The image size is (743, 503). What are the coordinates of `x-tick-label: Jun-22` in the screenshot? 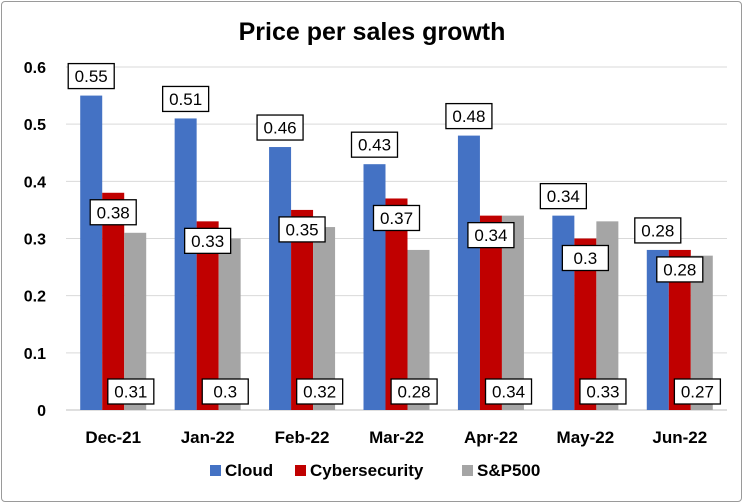 It's located at (679, 437).